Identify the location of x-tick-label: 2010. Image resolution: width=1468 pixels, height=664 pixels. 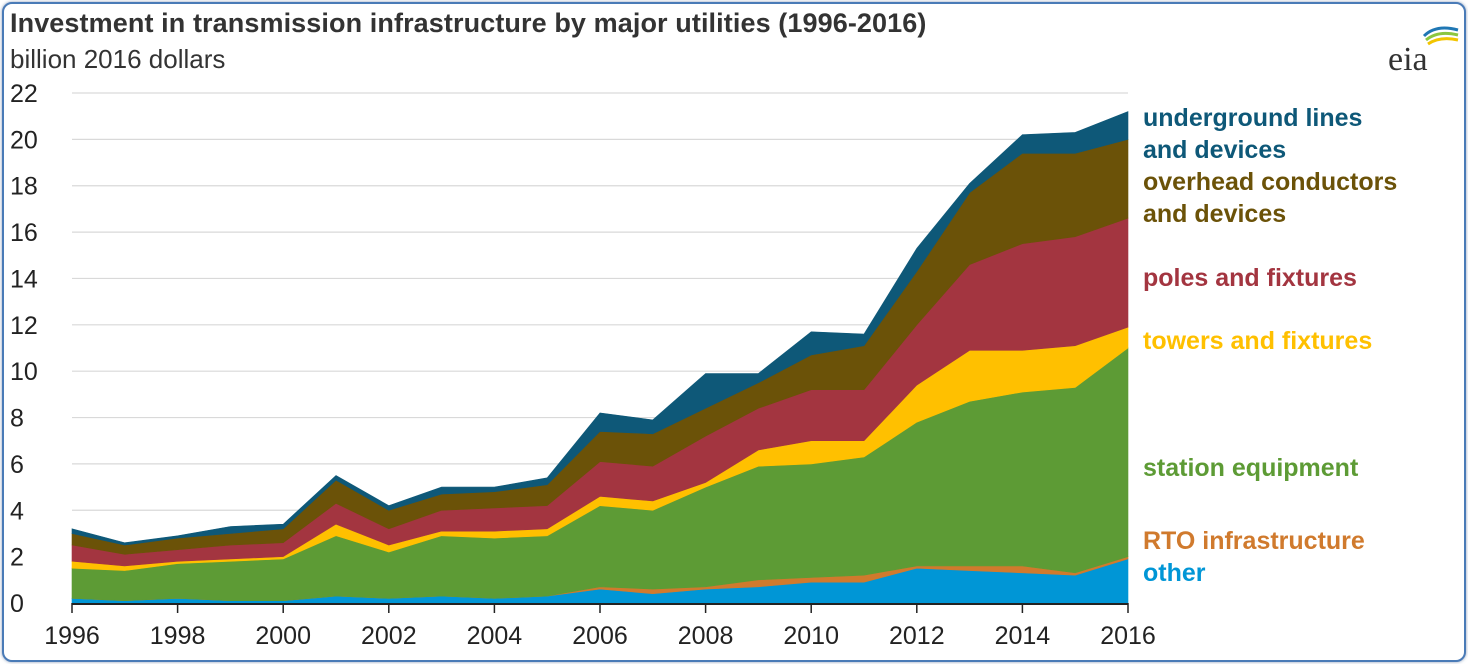
(811, 636).